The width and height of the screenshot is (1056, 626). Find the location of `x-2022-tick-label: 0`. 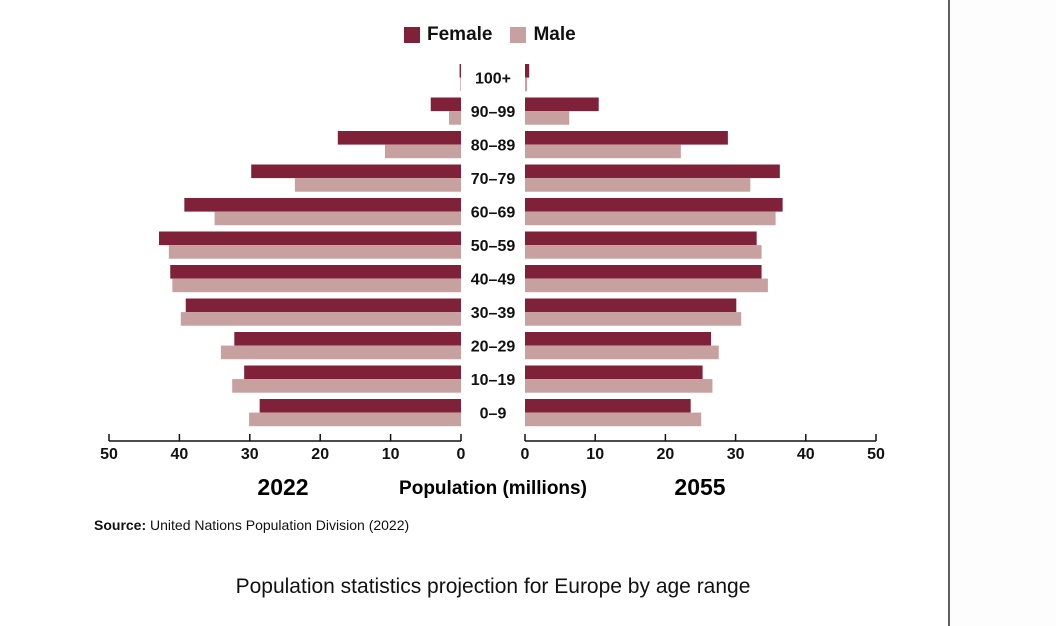

x-2022-tick-label: 0 is located at coordinates (461, 454).